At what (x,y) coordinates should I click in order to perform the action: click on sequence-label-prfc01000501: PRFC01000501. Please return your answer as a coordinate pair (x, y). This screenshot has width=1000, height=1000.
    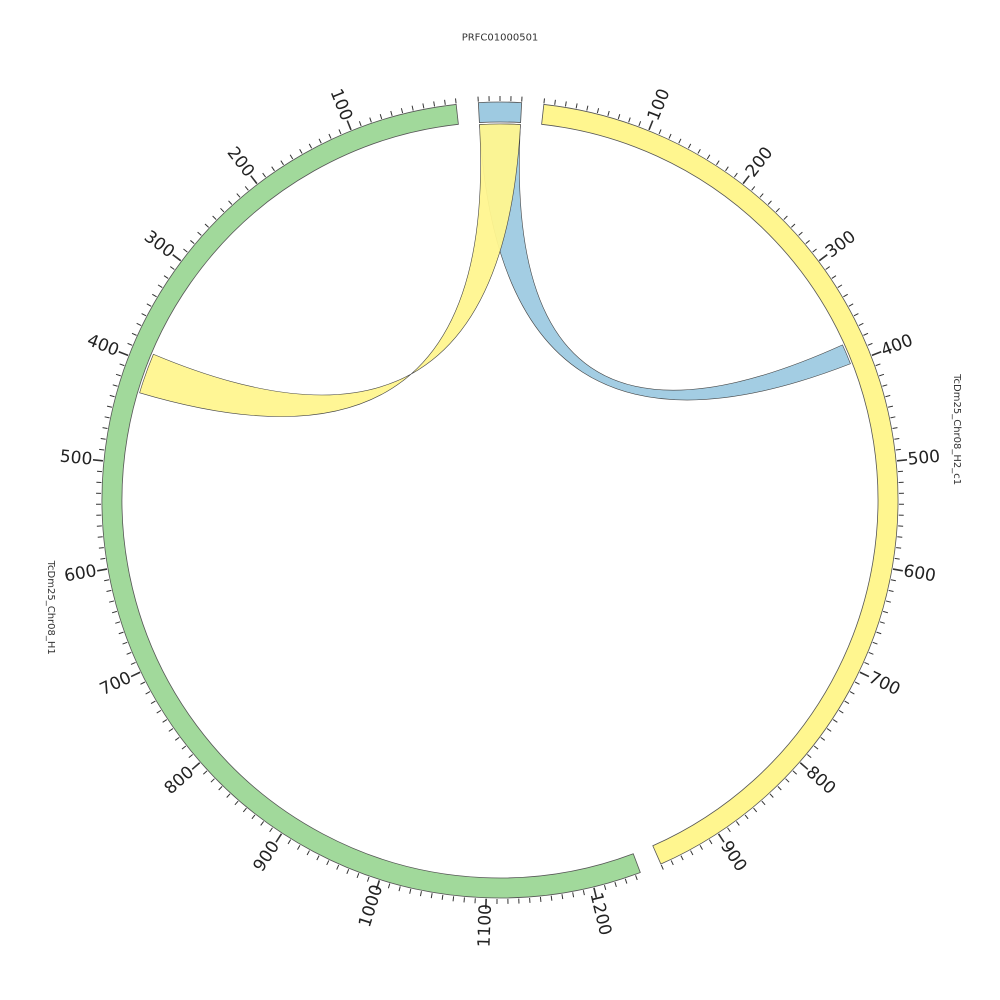
    Looking at the image, I should click on (500, 38).